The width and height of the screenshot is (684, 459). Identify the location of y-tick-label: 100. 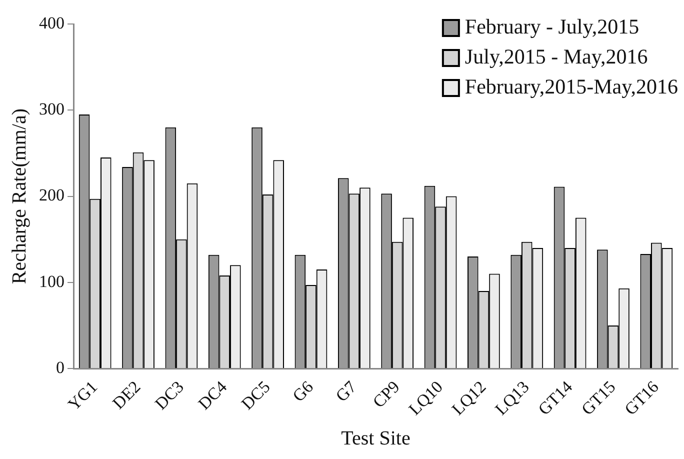
(51, 281).